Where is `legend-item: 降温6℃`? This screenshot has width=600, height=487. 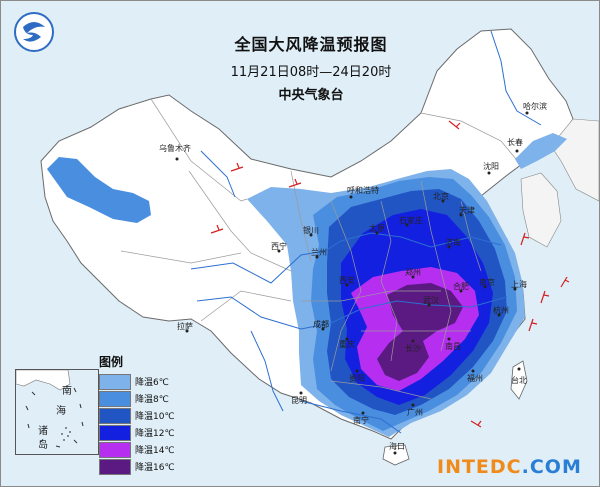
legend-item: 降温6℃ is located at coordinates (137, 381).